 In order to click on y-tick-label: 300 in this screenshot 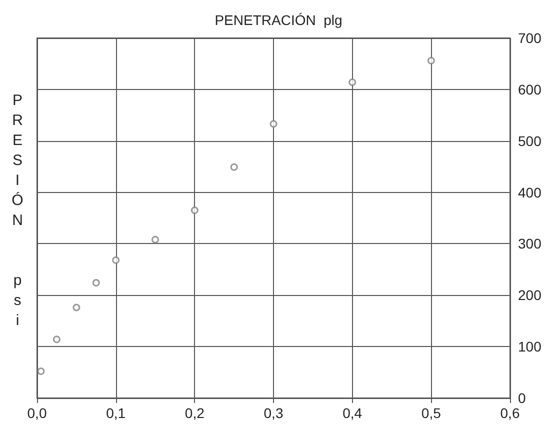, I will do `click(530, 244)`.